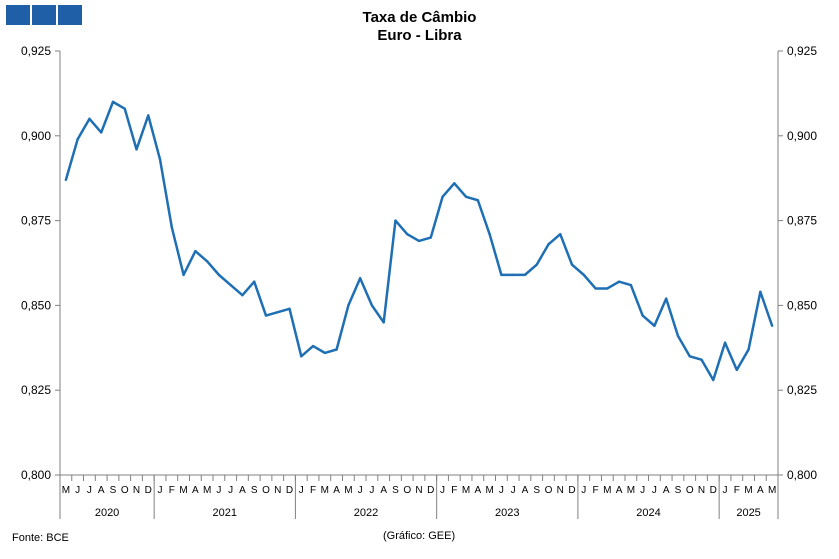  Describe the element at coordinates (107, 513) in the screenshot. I see `x-year-label: 2020` at that location.